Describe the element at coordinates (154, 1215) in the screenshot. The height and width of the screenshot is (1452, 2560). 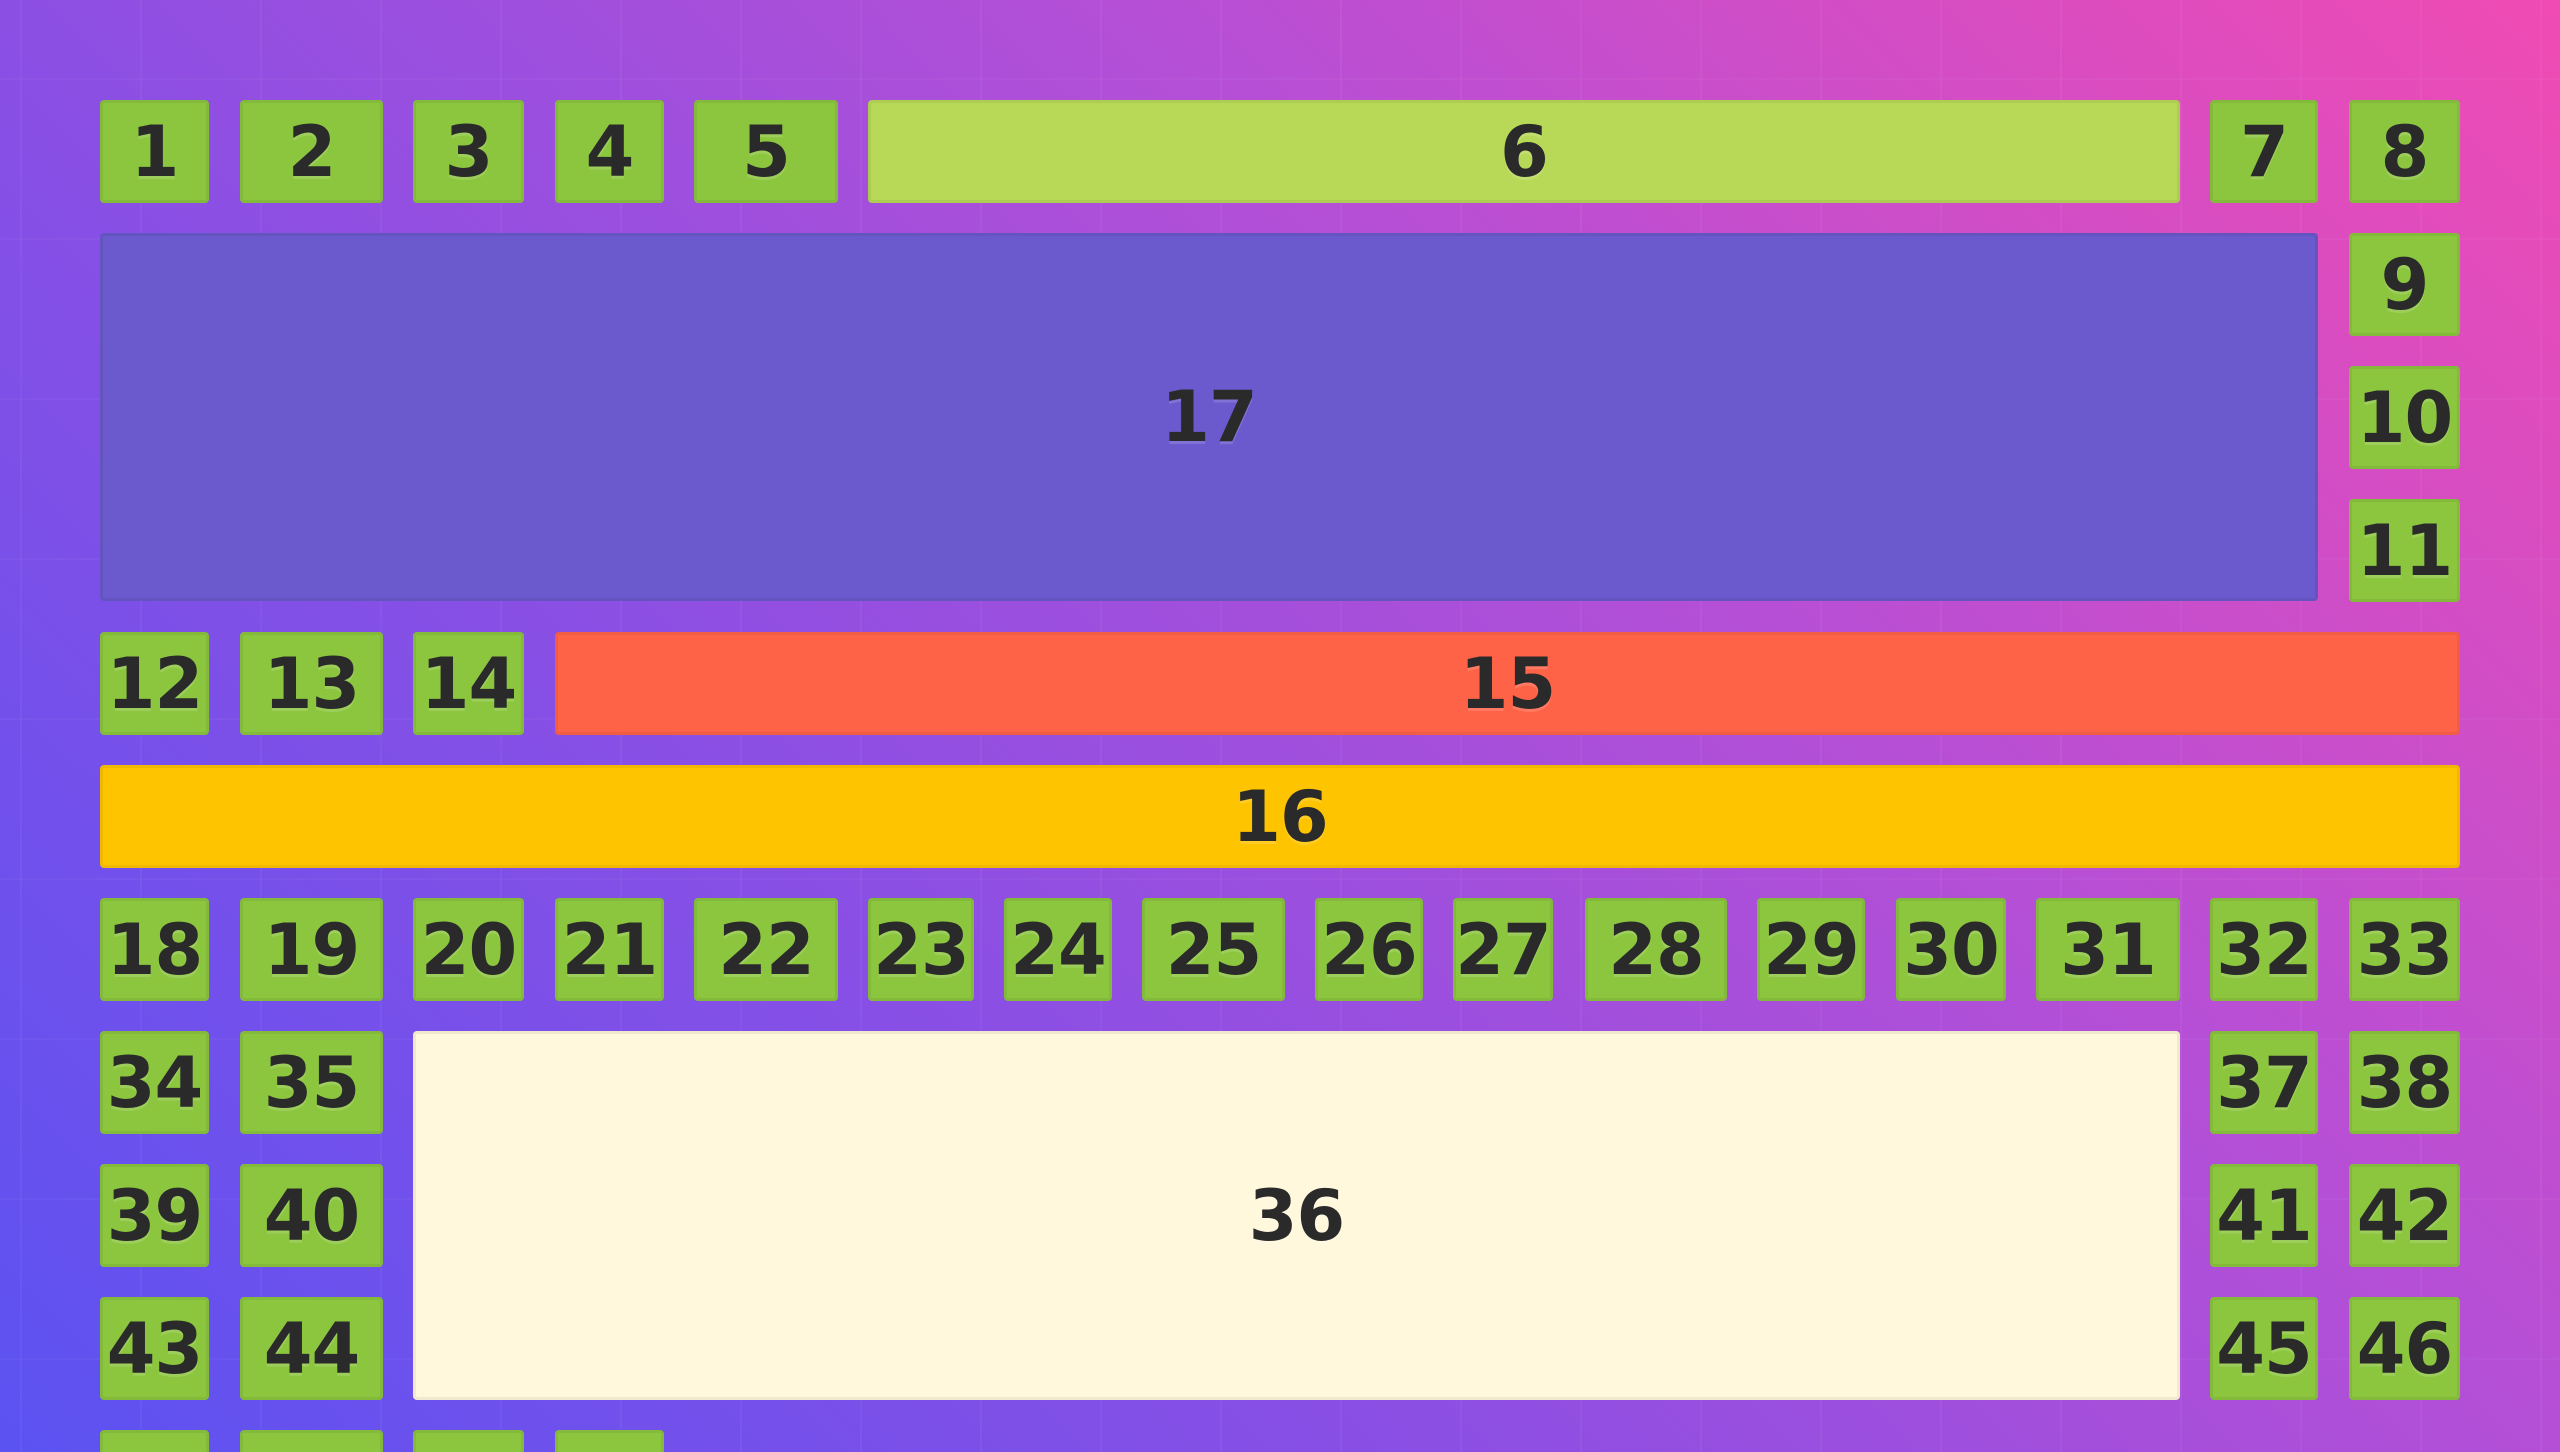
I see `tile-39: 39` at that location.